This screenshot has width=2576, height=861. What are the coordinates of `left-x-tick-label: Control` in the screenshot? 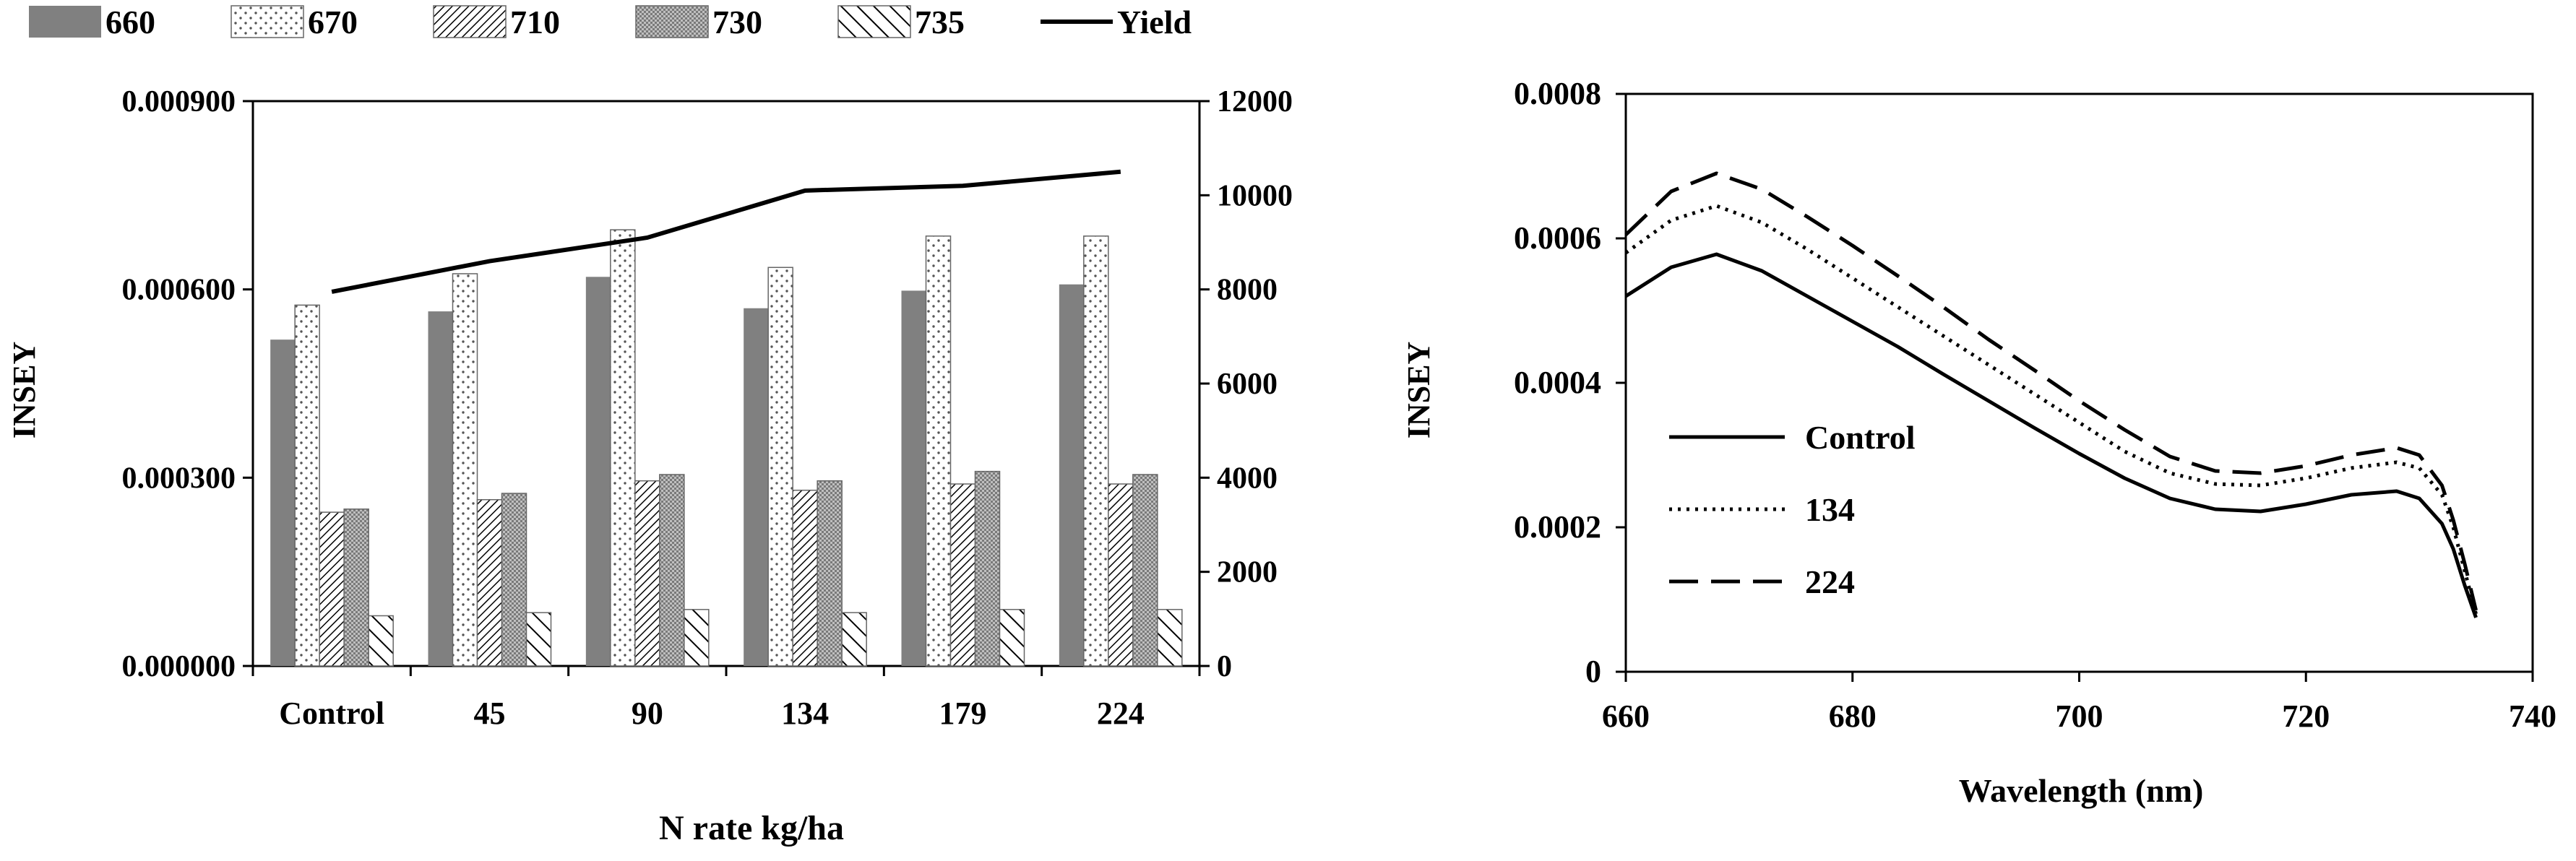 It's located at (331, 713).